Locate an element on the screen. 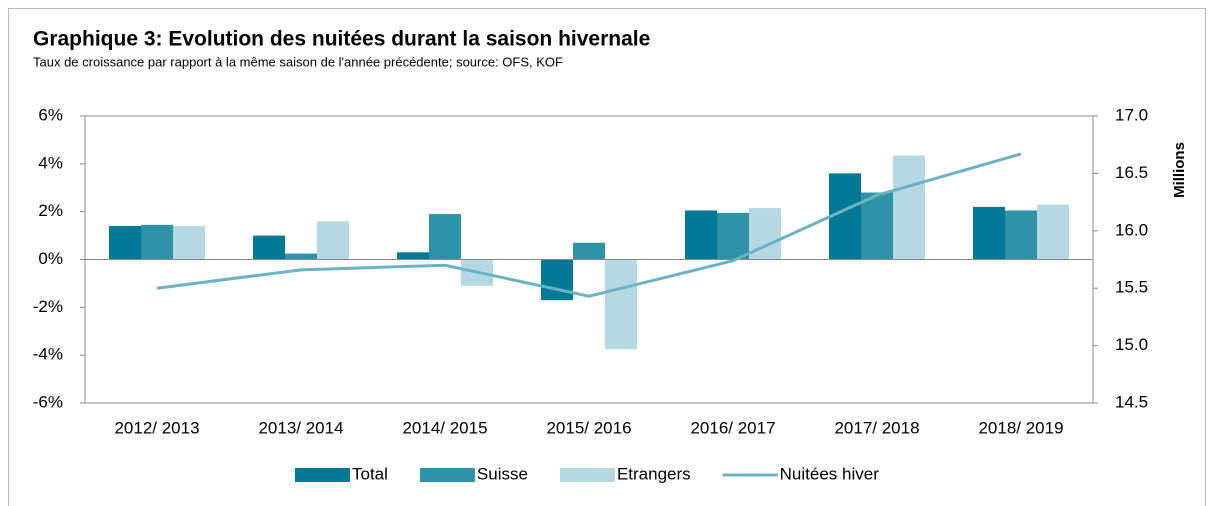  y-tick-label: -2% is located at coordinates (48, 306).